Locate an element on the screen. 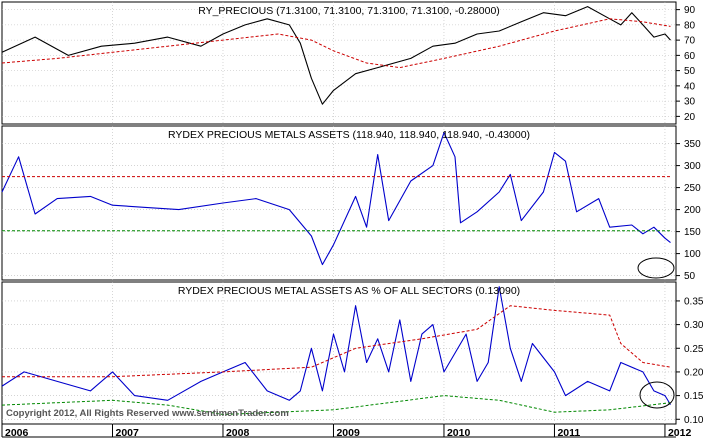  x-tick-label: 2008 is located at coordinates (238, 433).